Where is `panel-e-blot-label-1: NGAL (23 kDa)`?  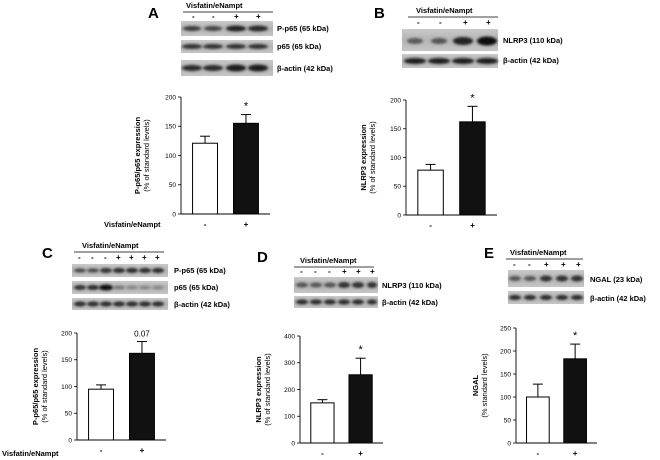
panel-e-blot-label-1: NGAL (23 kDa) is located at coordinates (616, 279).